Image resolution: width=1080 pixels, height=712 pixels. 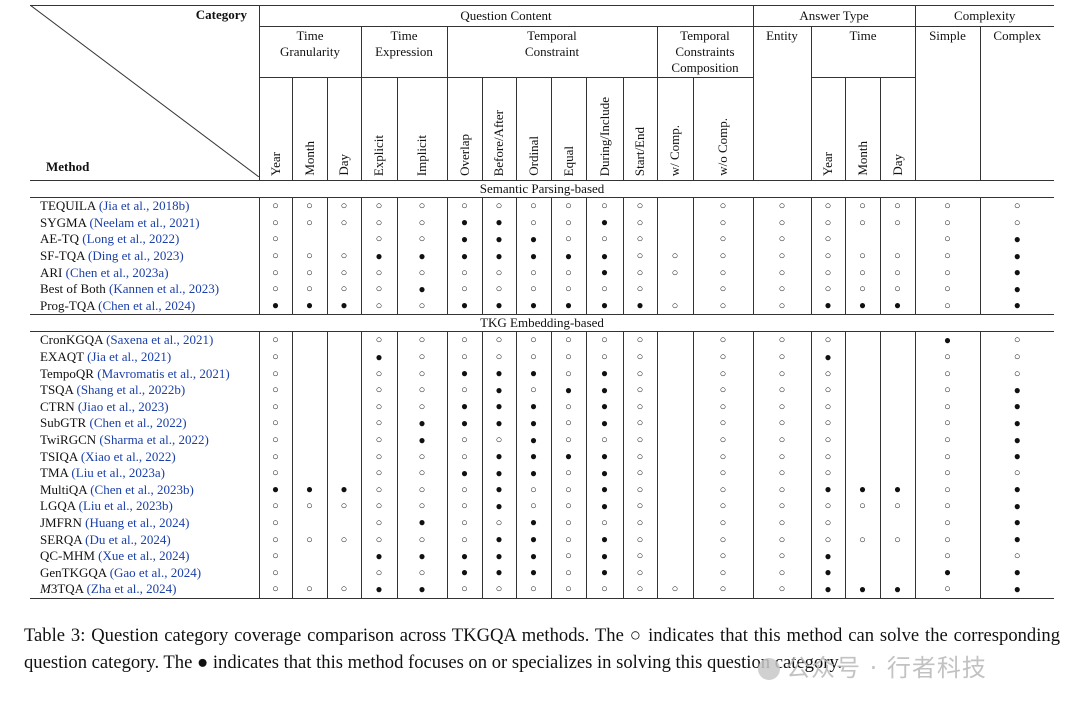 What do you see at coordinates (67, 556) in the screenshot?
I see `method-name: QC-MHM` at bounding box center [67, 556].